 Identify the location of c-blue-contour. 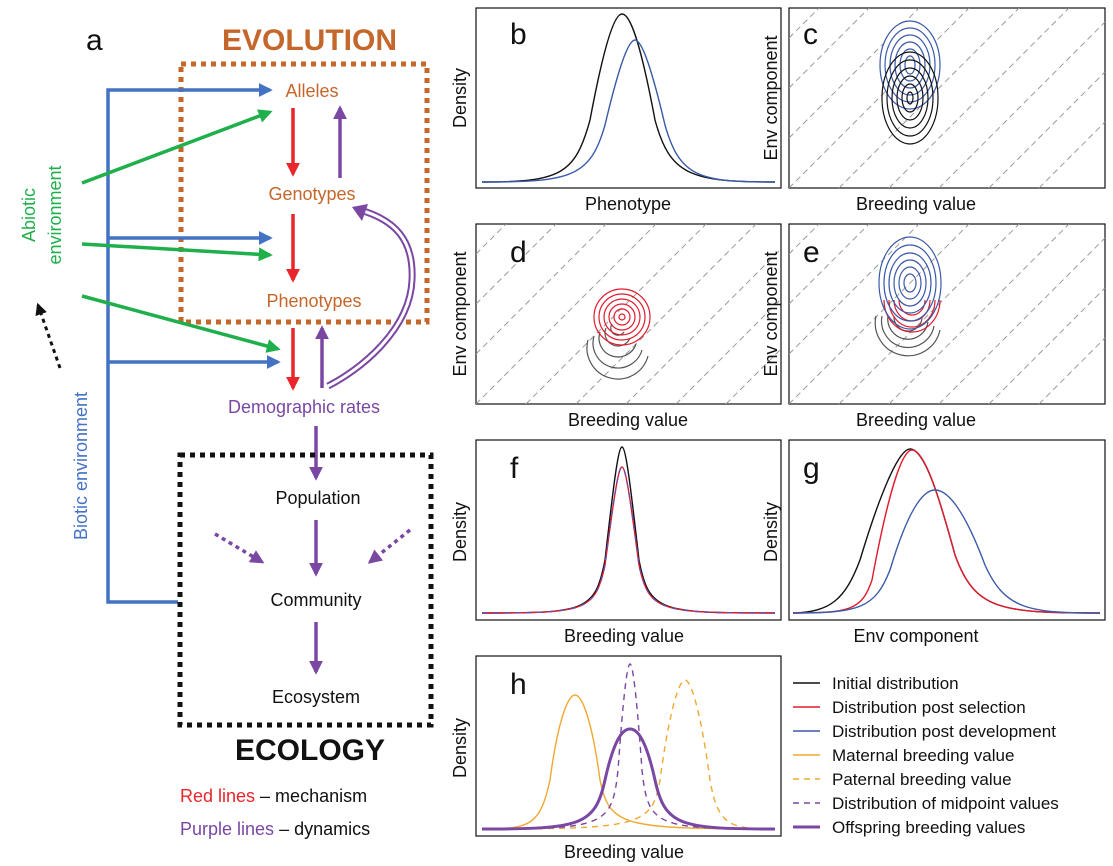
(910, 65).